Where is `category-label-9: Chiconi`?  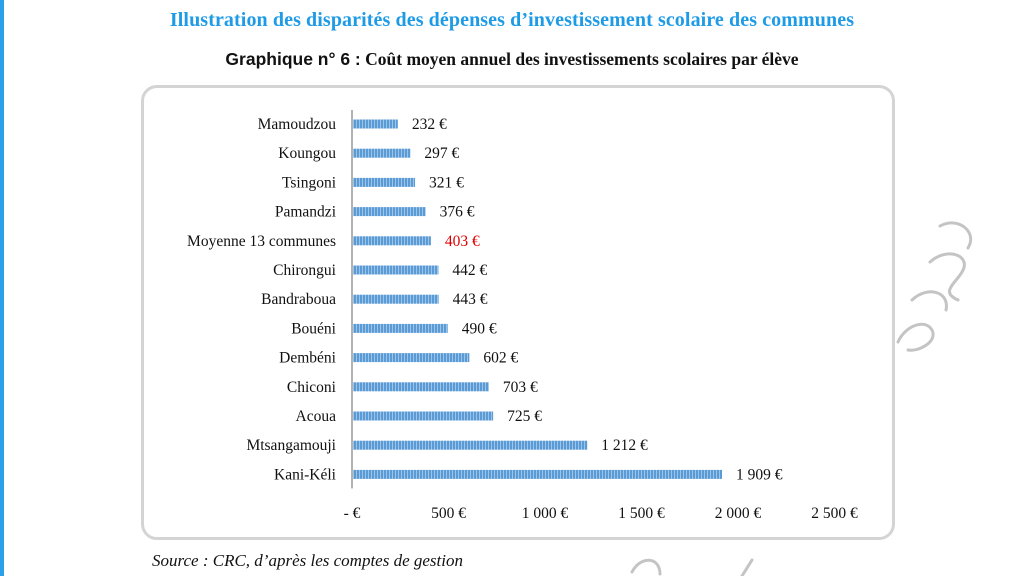 category-label-9: Chiconi is located at coordinates (312, 387).